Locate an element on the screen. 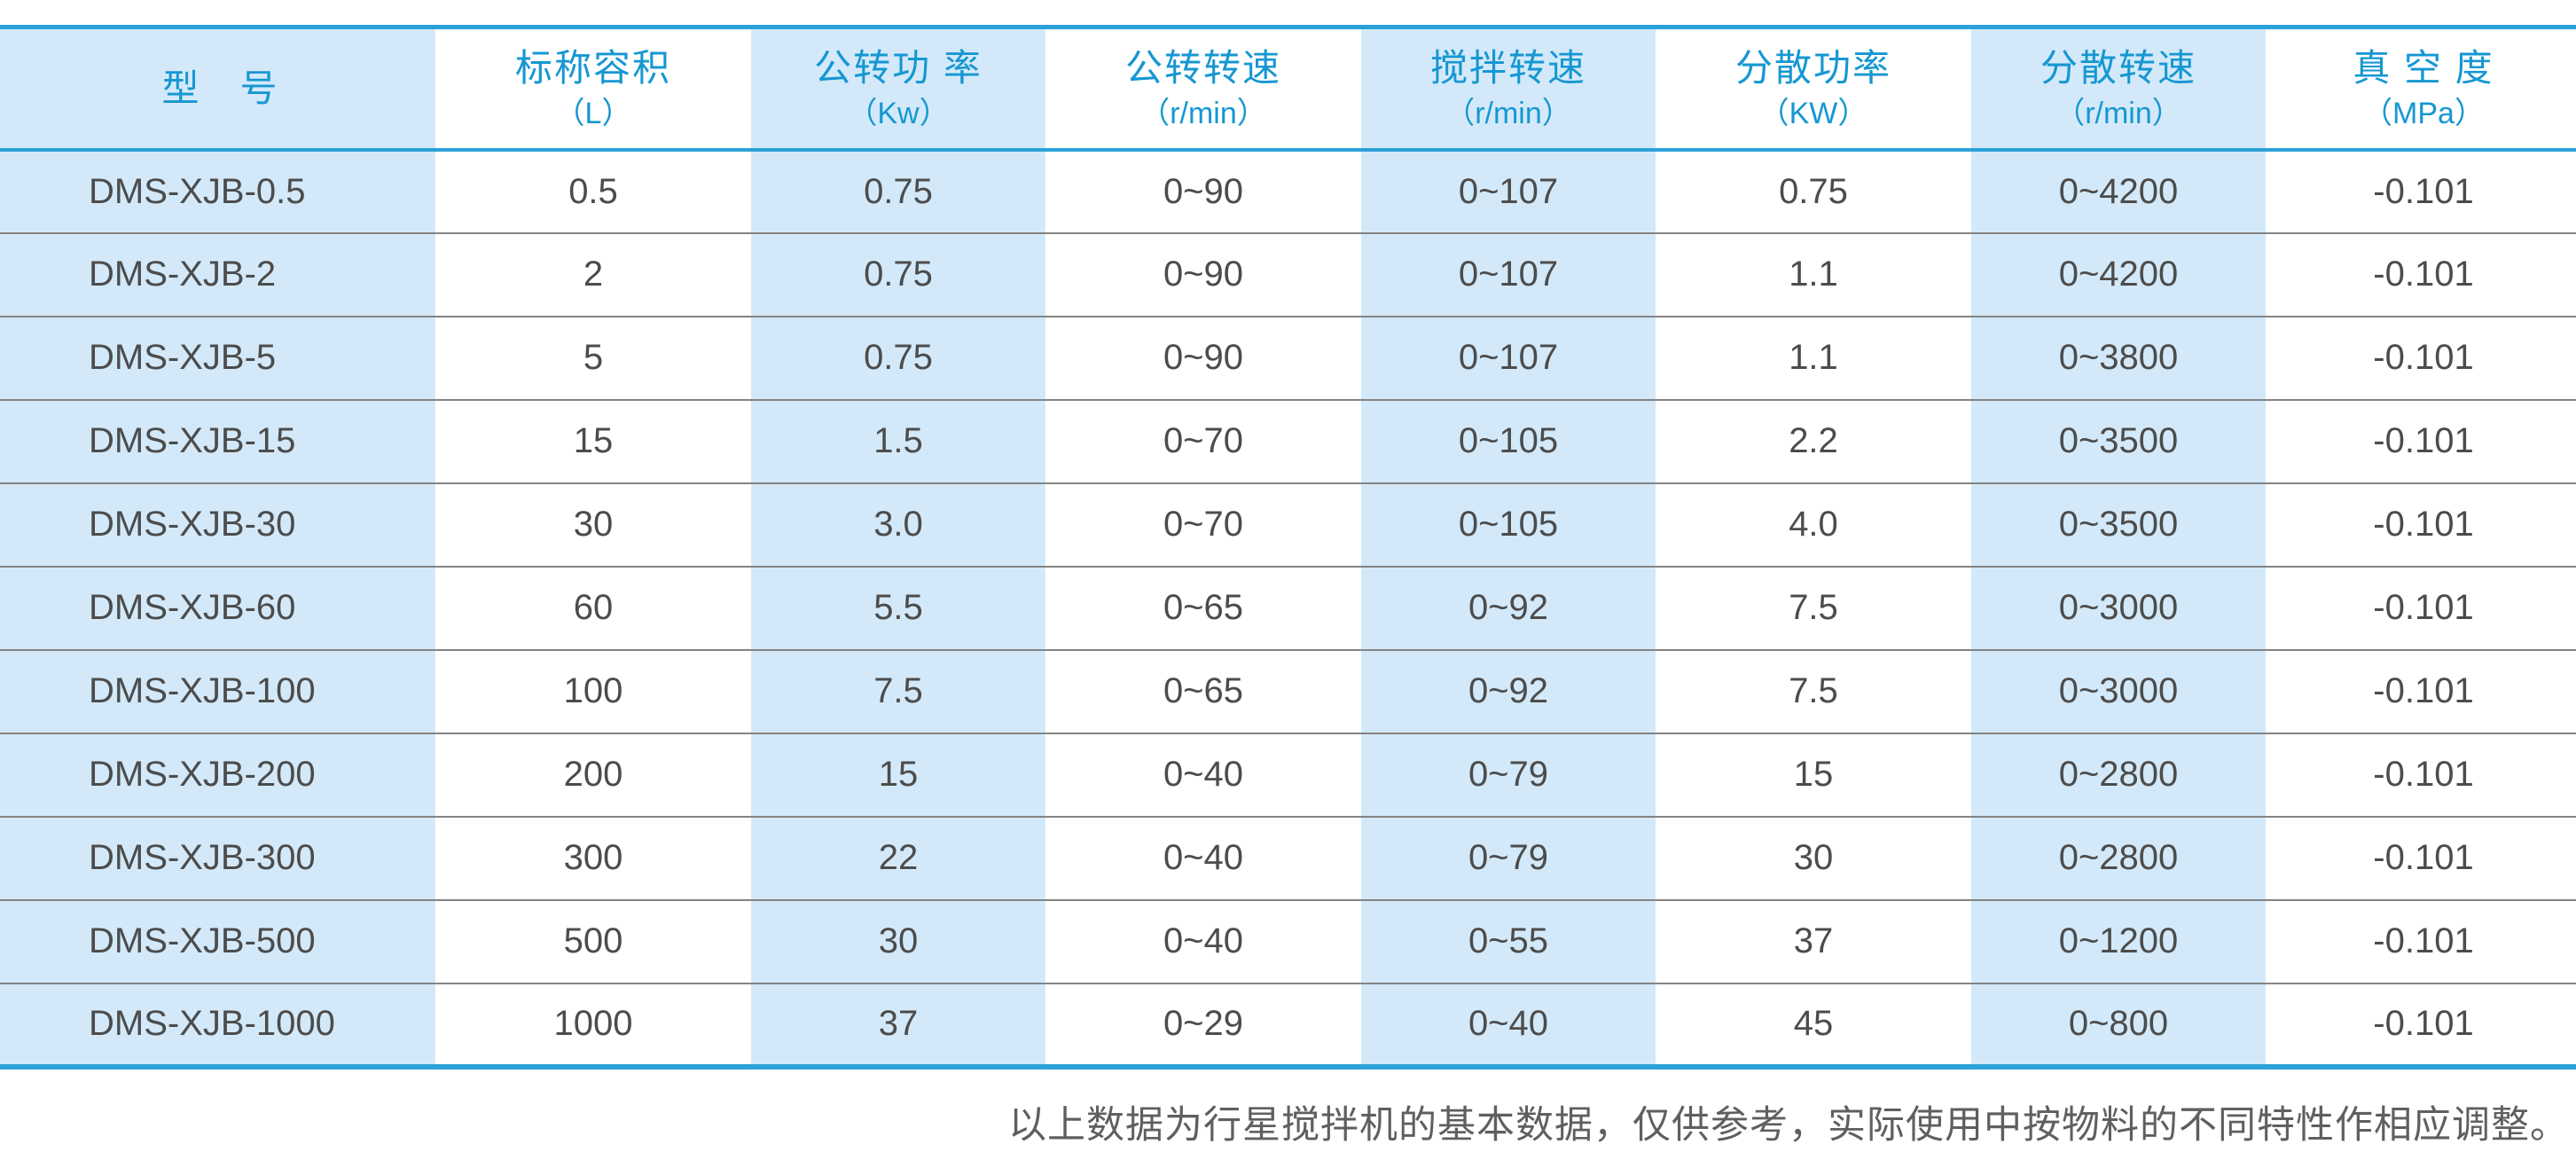 The image size is (2576, 1152). model-cell: DMS-XJB-30 is located at coordinates (220, 525).